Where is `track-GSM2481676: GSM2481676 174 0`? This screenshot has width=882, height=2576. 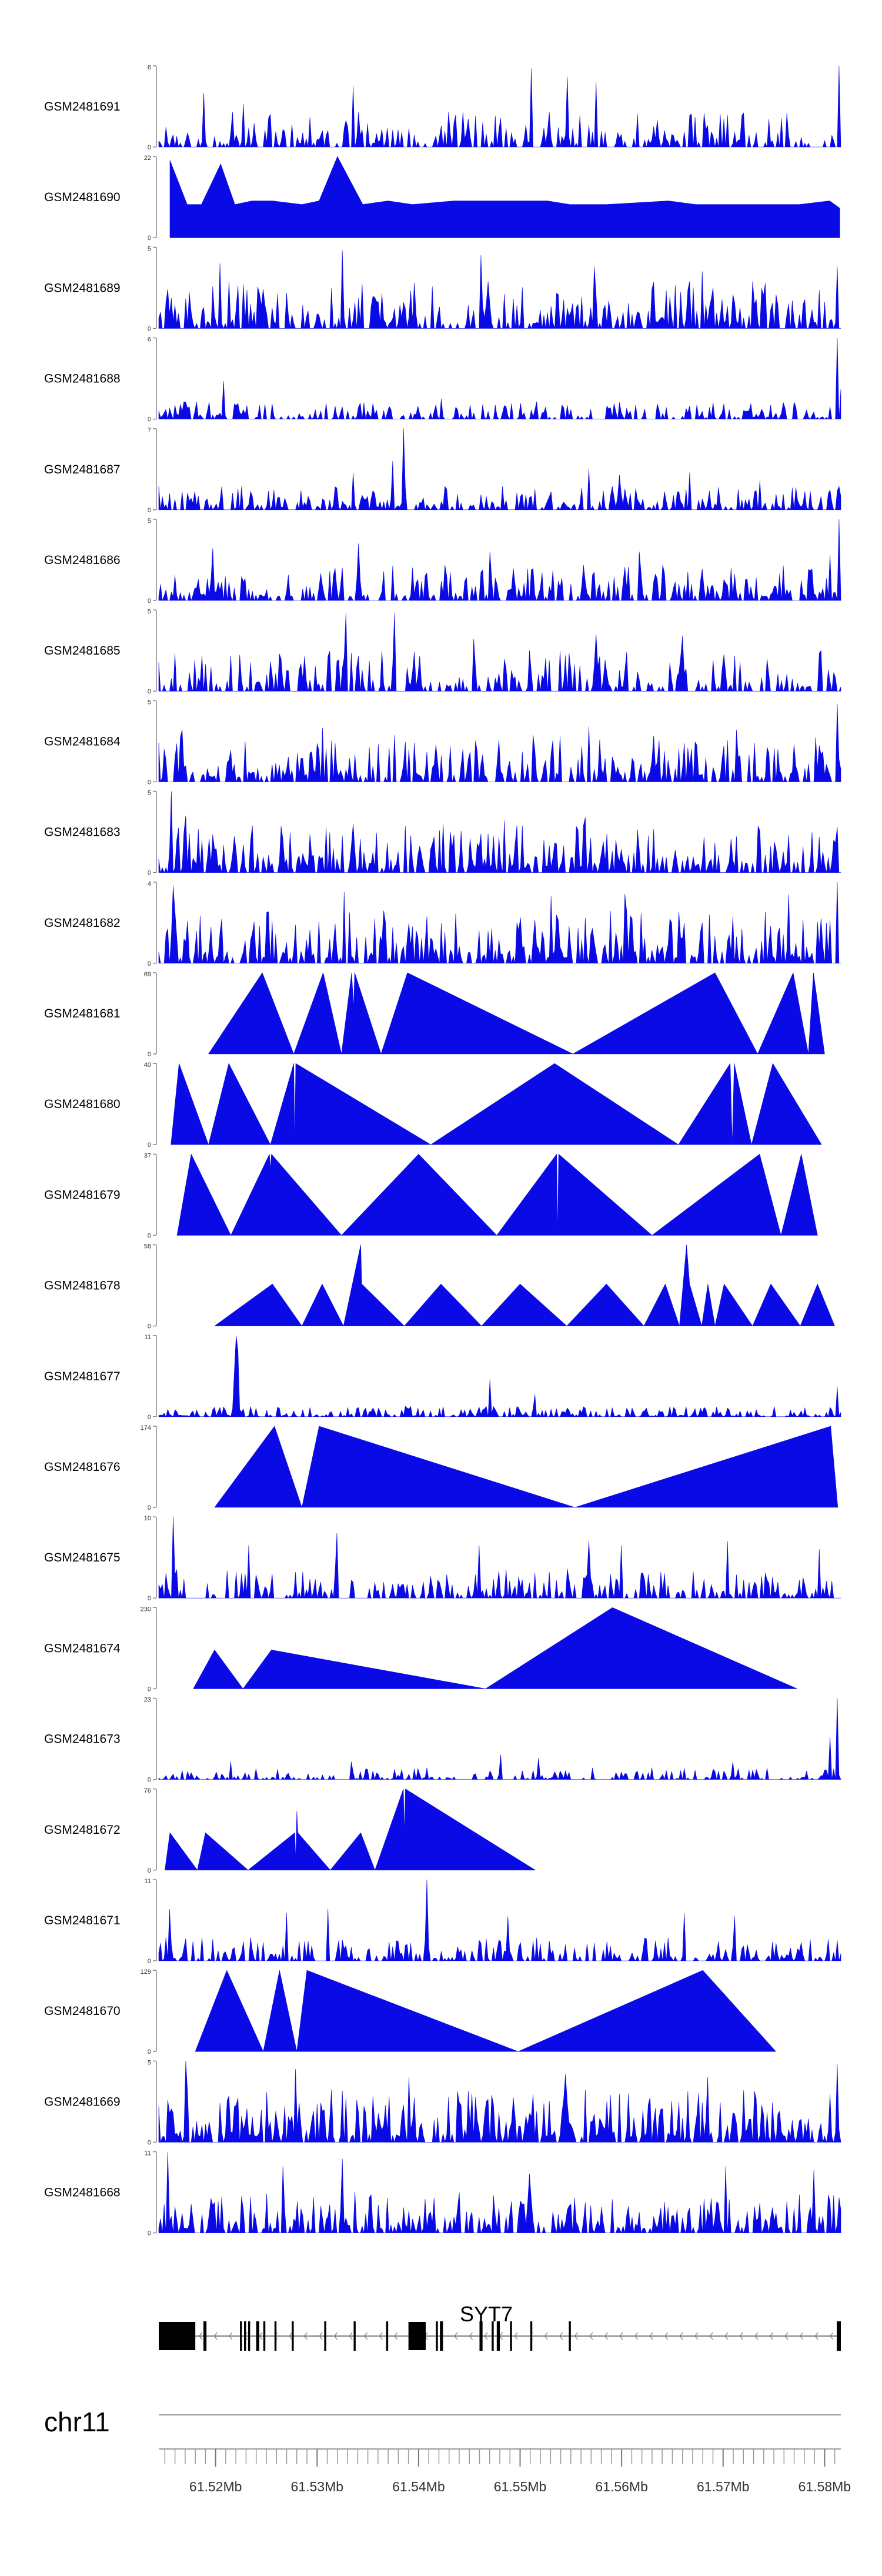
track-GSM2481676: GSM2481676 174 0 is located at coordinates (441, 1467).